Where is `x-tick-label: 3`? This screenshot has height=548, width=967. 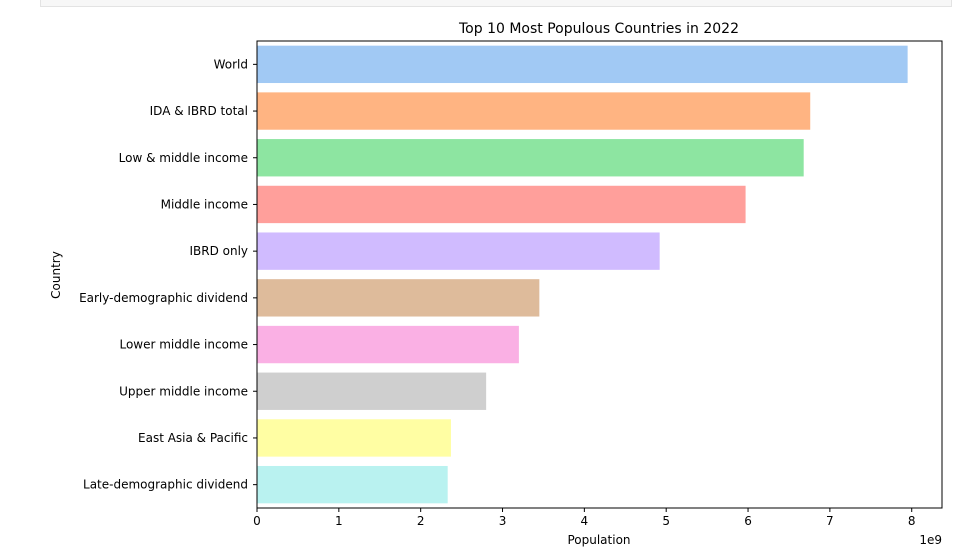 x-tick-label: 3 is located at coordinates (503, 521).